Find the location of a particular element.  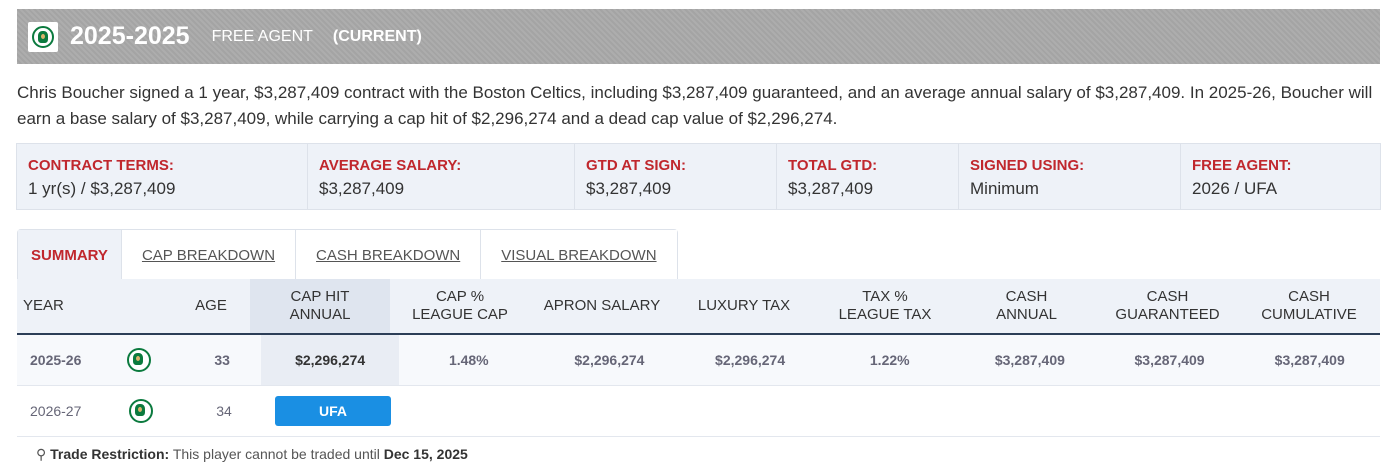

trade-restriction-date: Dec 15, 2025 is located at coordinates (425, 454).